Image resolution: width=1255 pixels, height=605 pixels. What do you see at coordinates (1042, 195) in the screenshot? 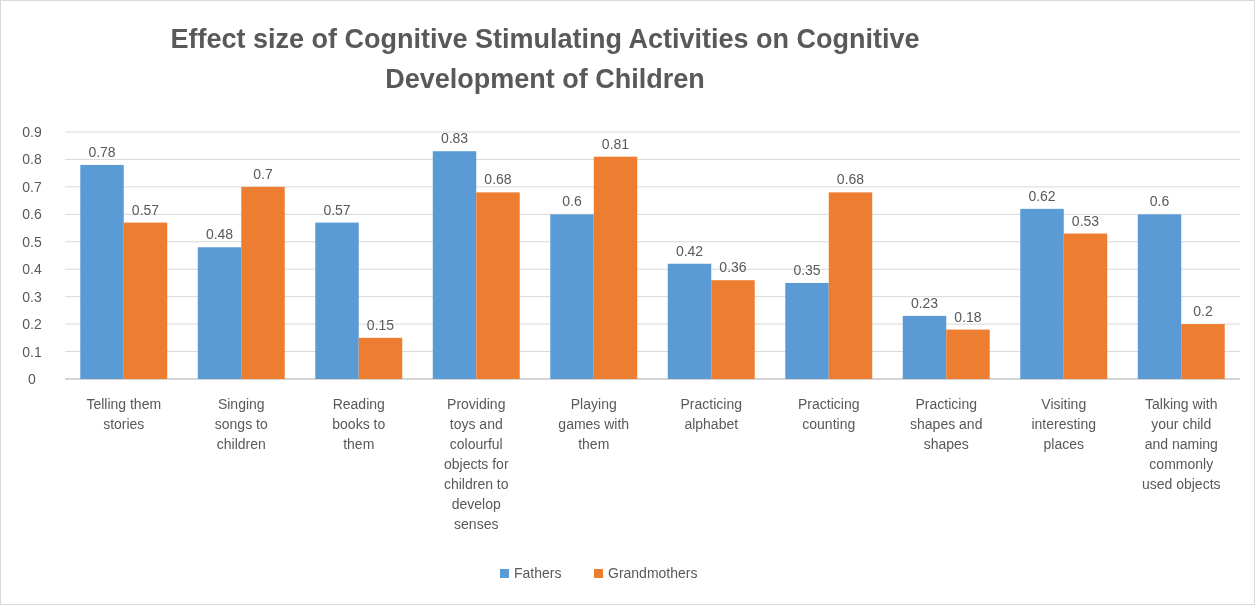
I see `data-label: 0.62` at bounding box center [1042, 195].